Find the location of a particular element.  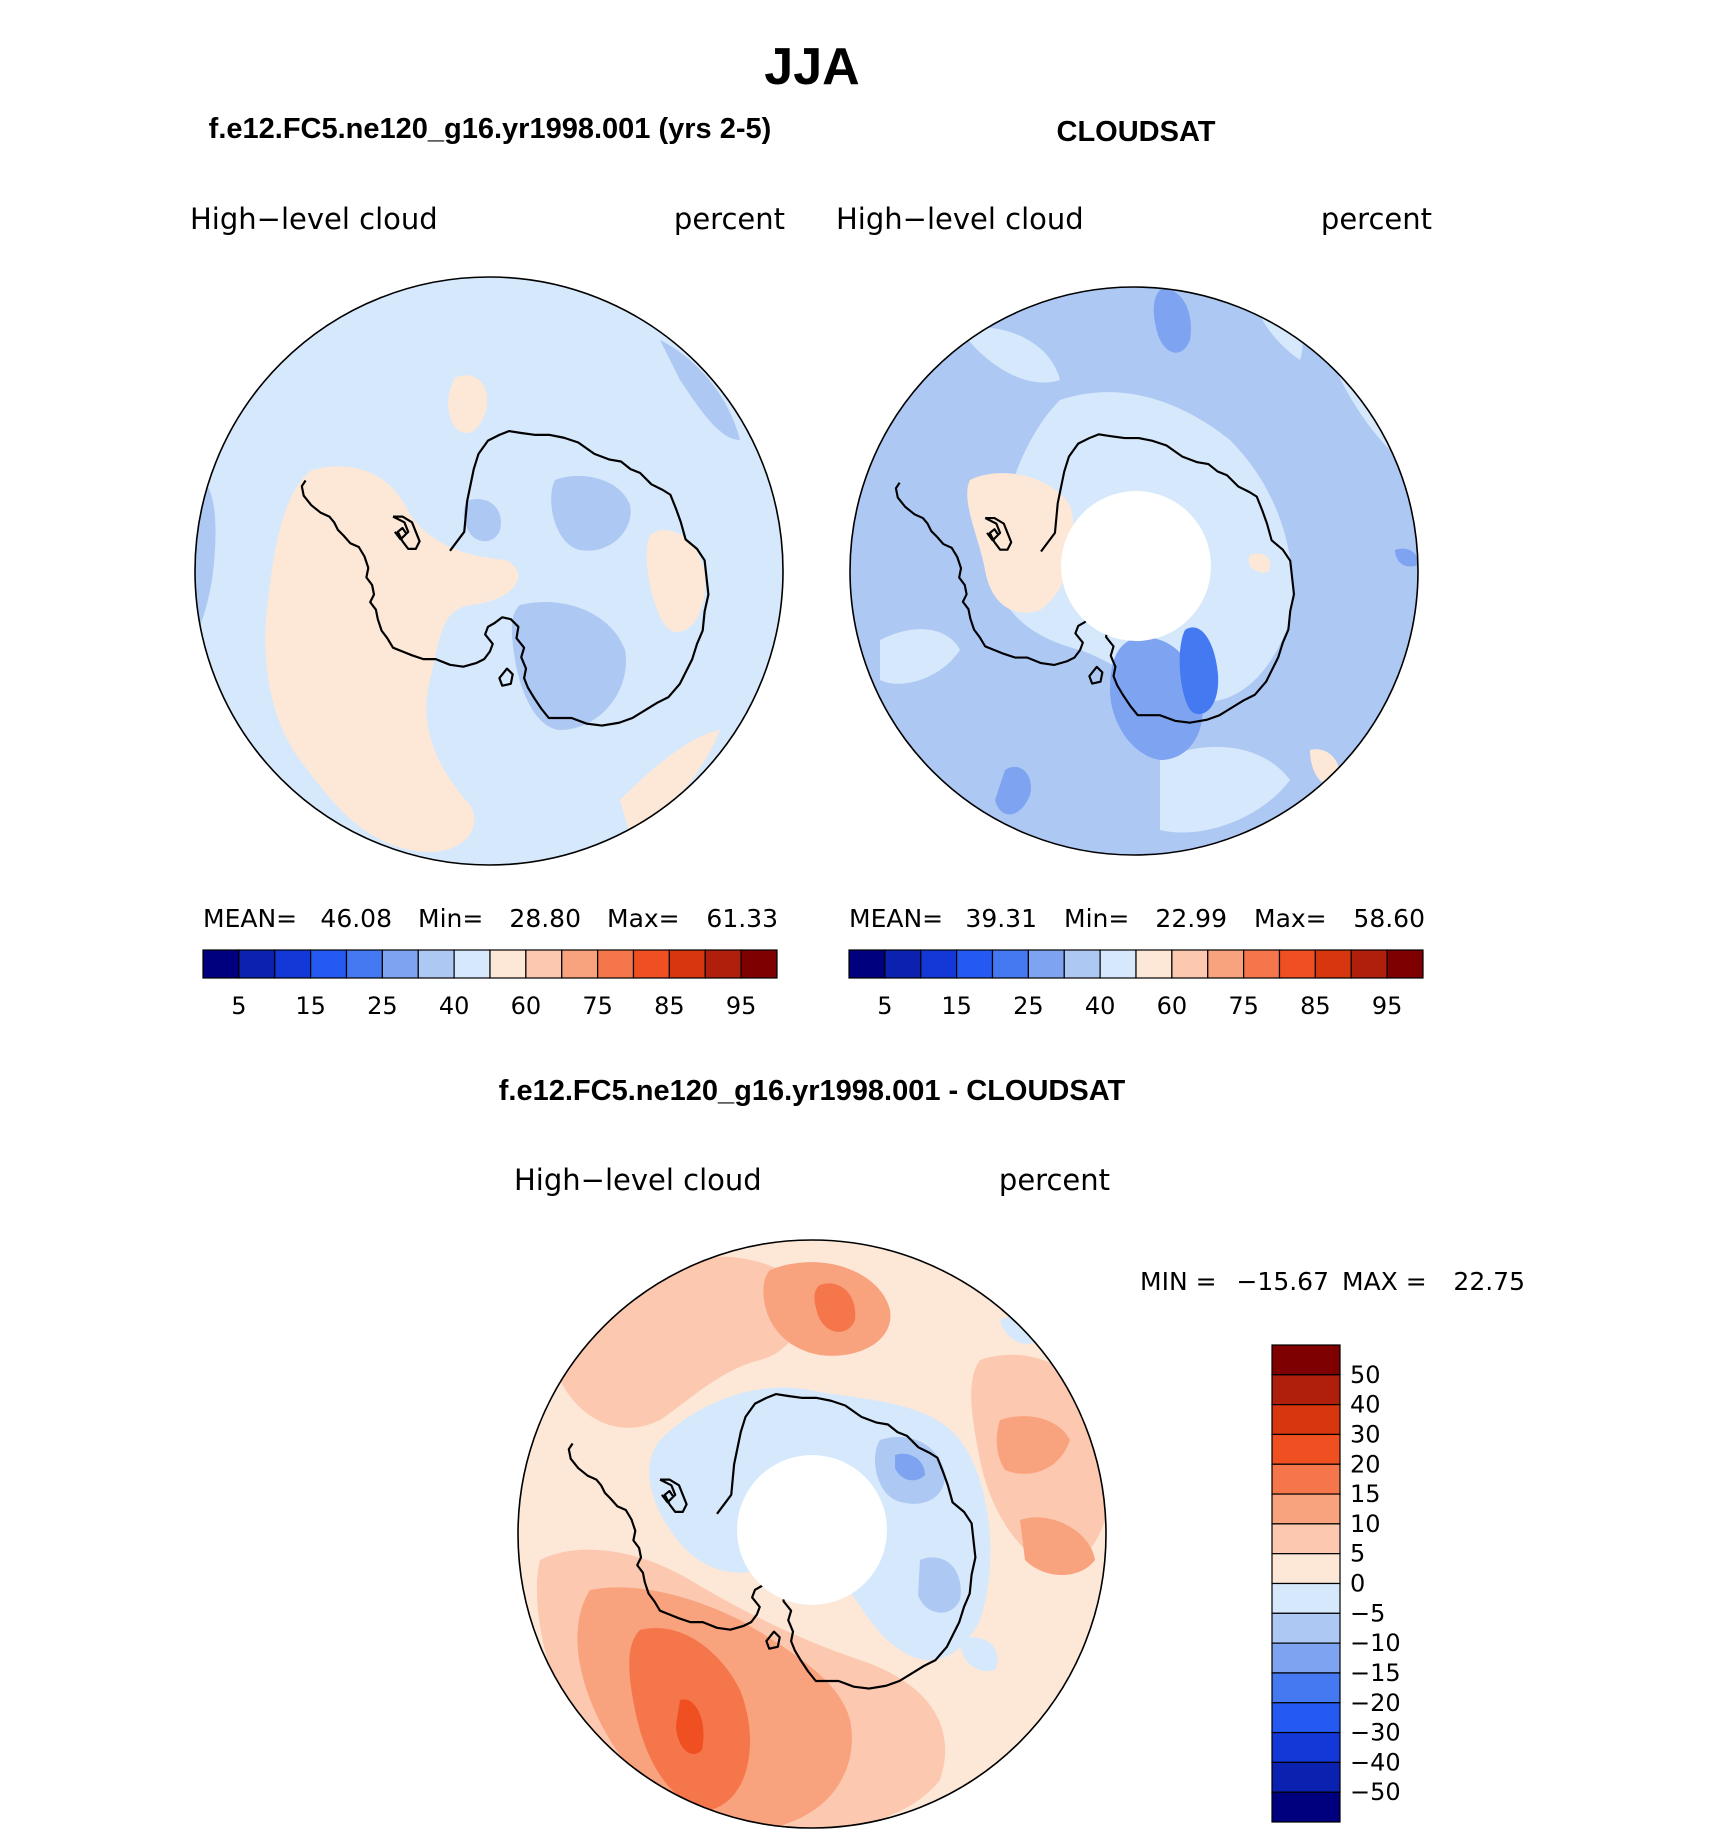

stat-min-label: Min= is located at coordinates (450, 918).